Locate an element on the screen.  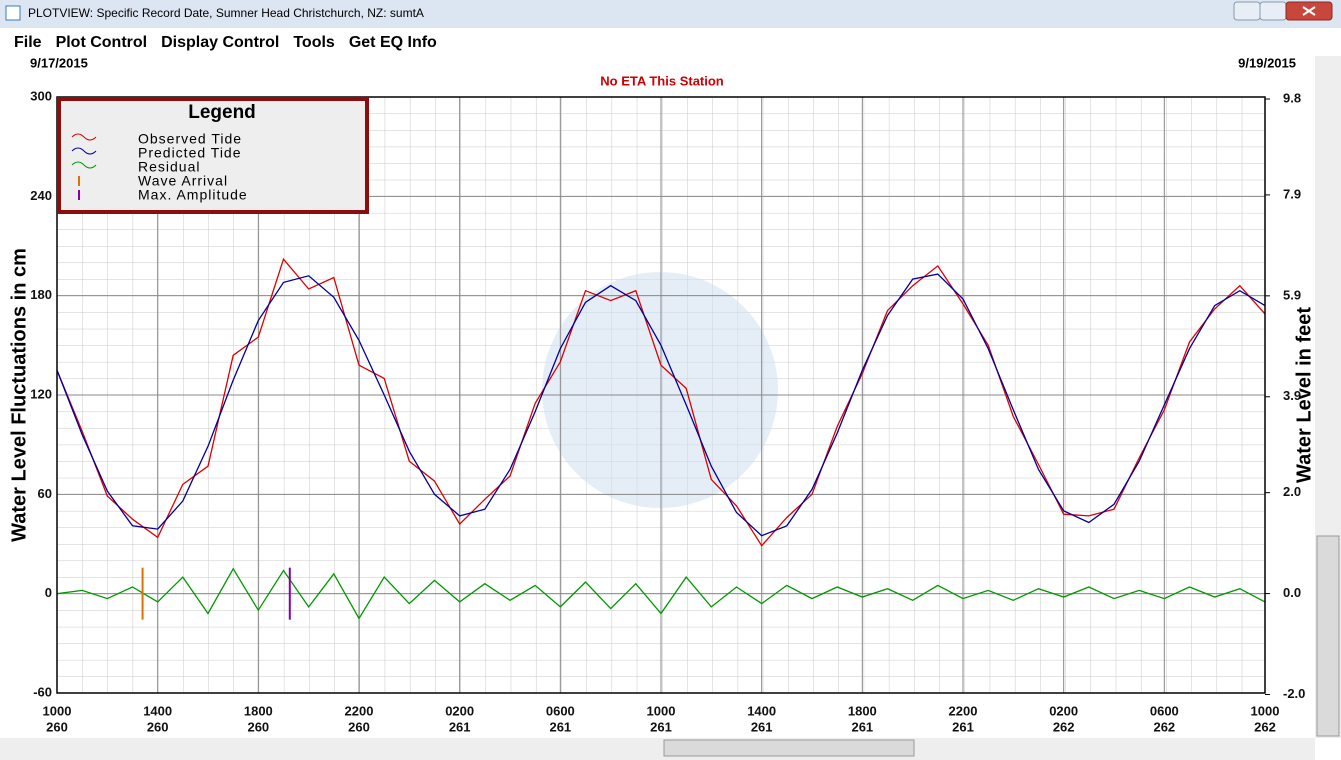
y-tick-label: 180 is located at coordinates (41, 294).